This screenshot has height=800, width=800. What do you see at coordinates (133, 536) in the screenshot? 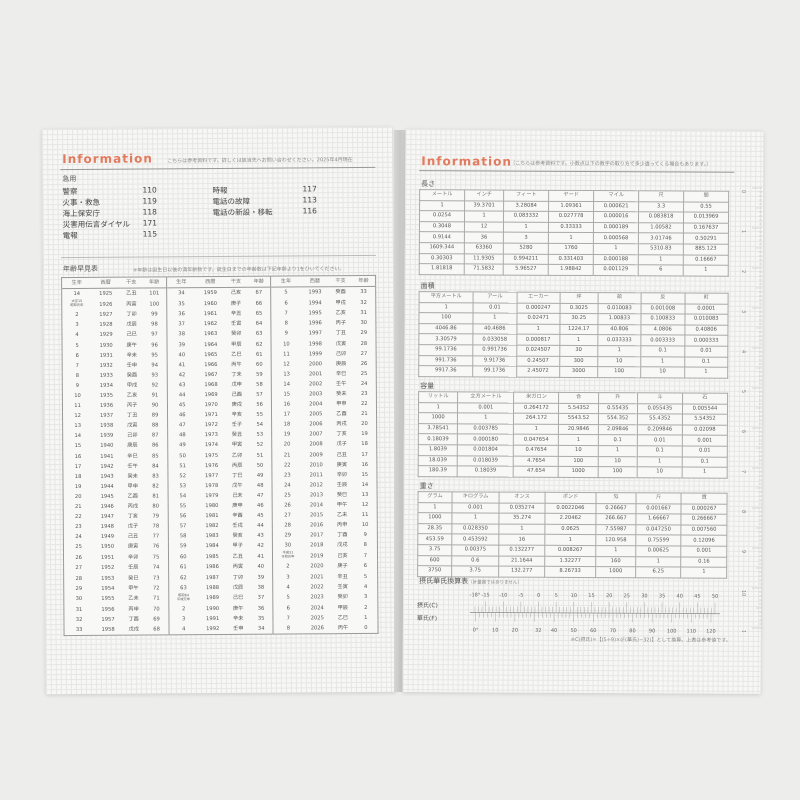
I see `table-cell: 己丑` at bounding box center [133, 536].